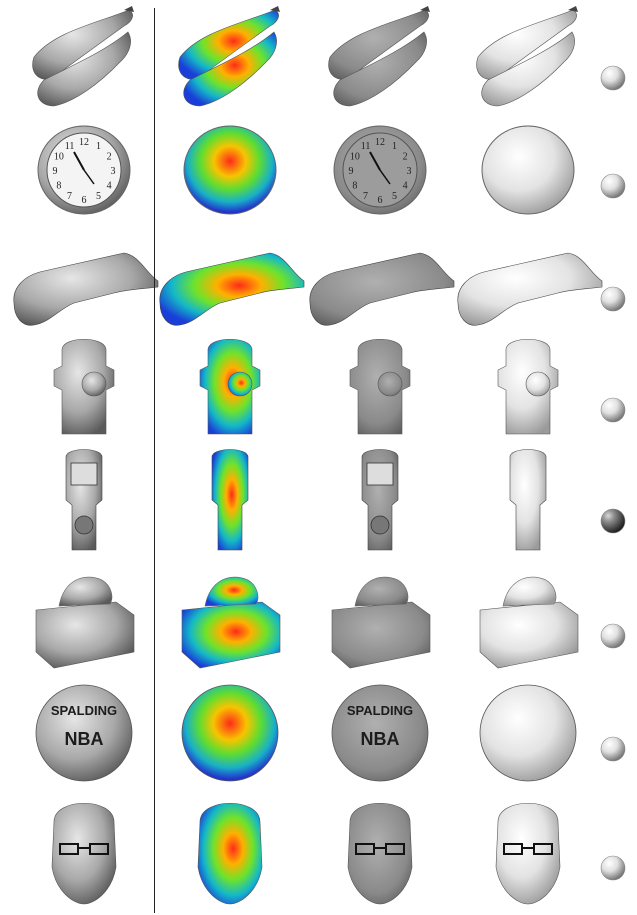 The height and width of the screenshot is (915, 637). Describe the element at coordinates (230, 170) in the screenshot. I see `wall-clock-depth-image` at that location.